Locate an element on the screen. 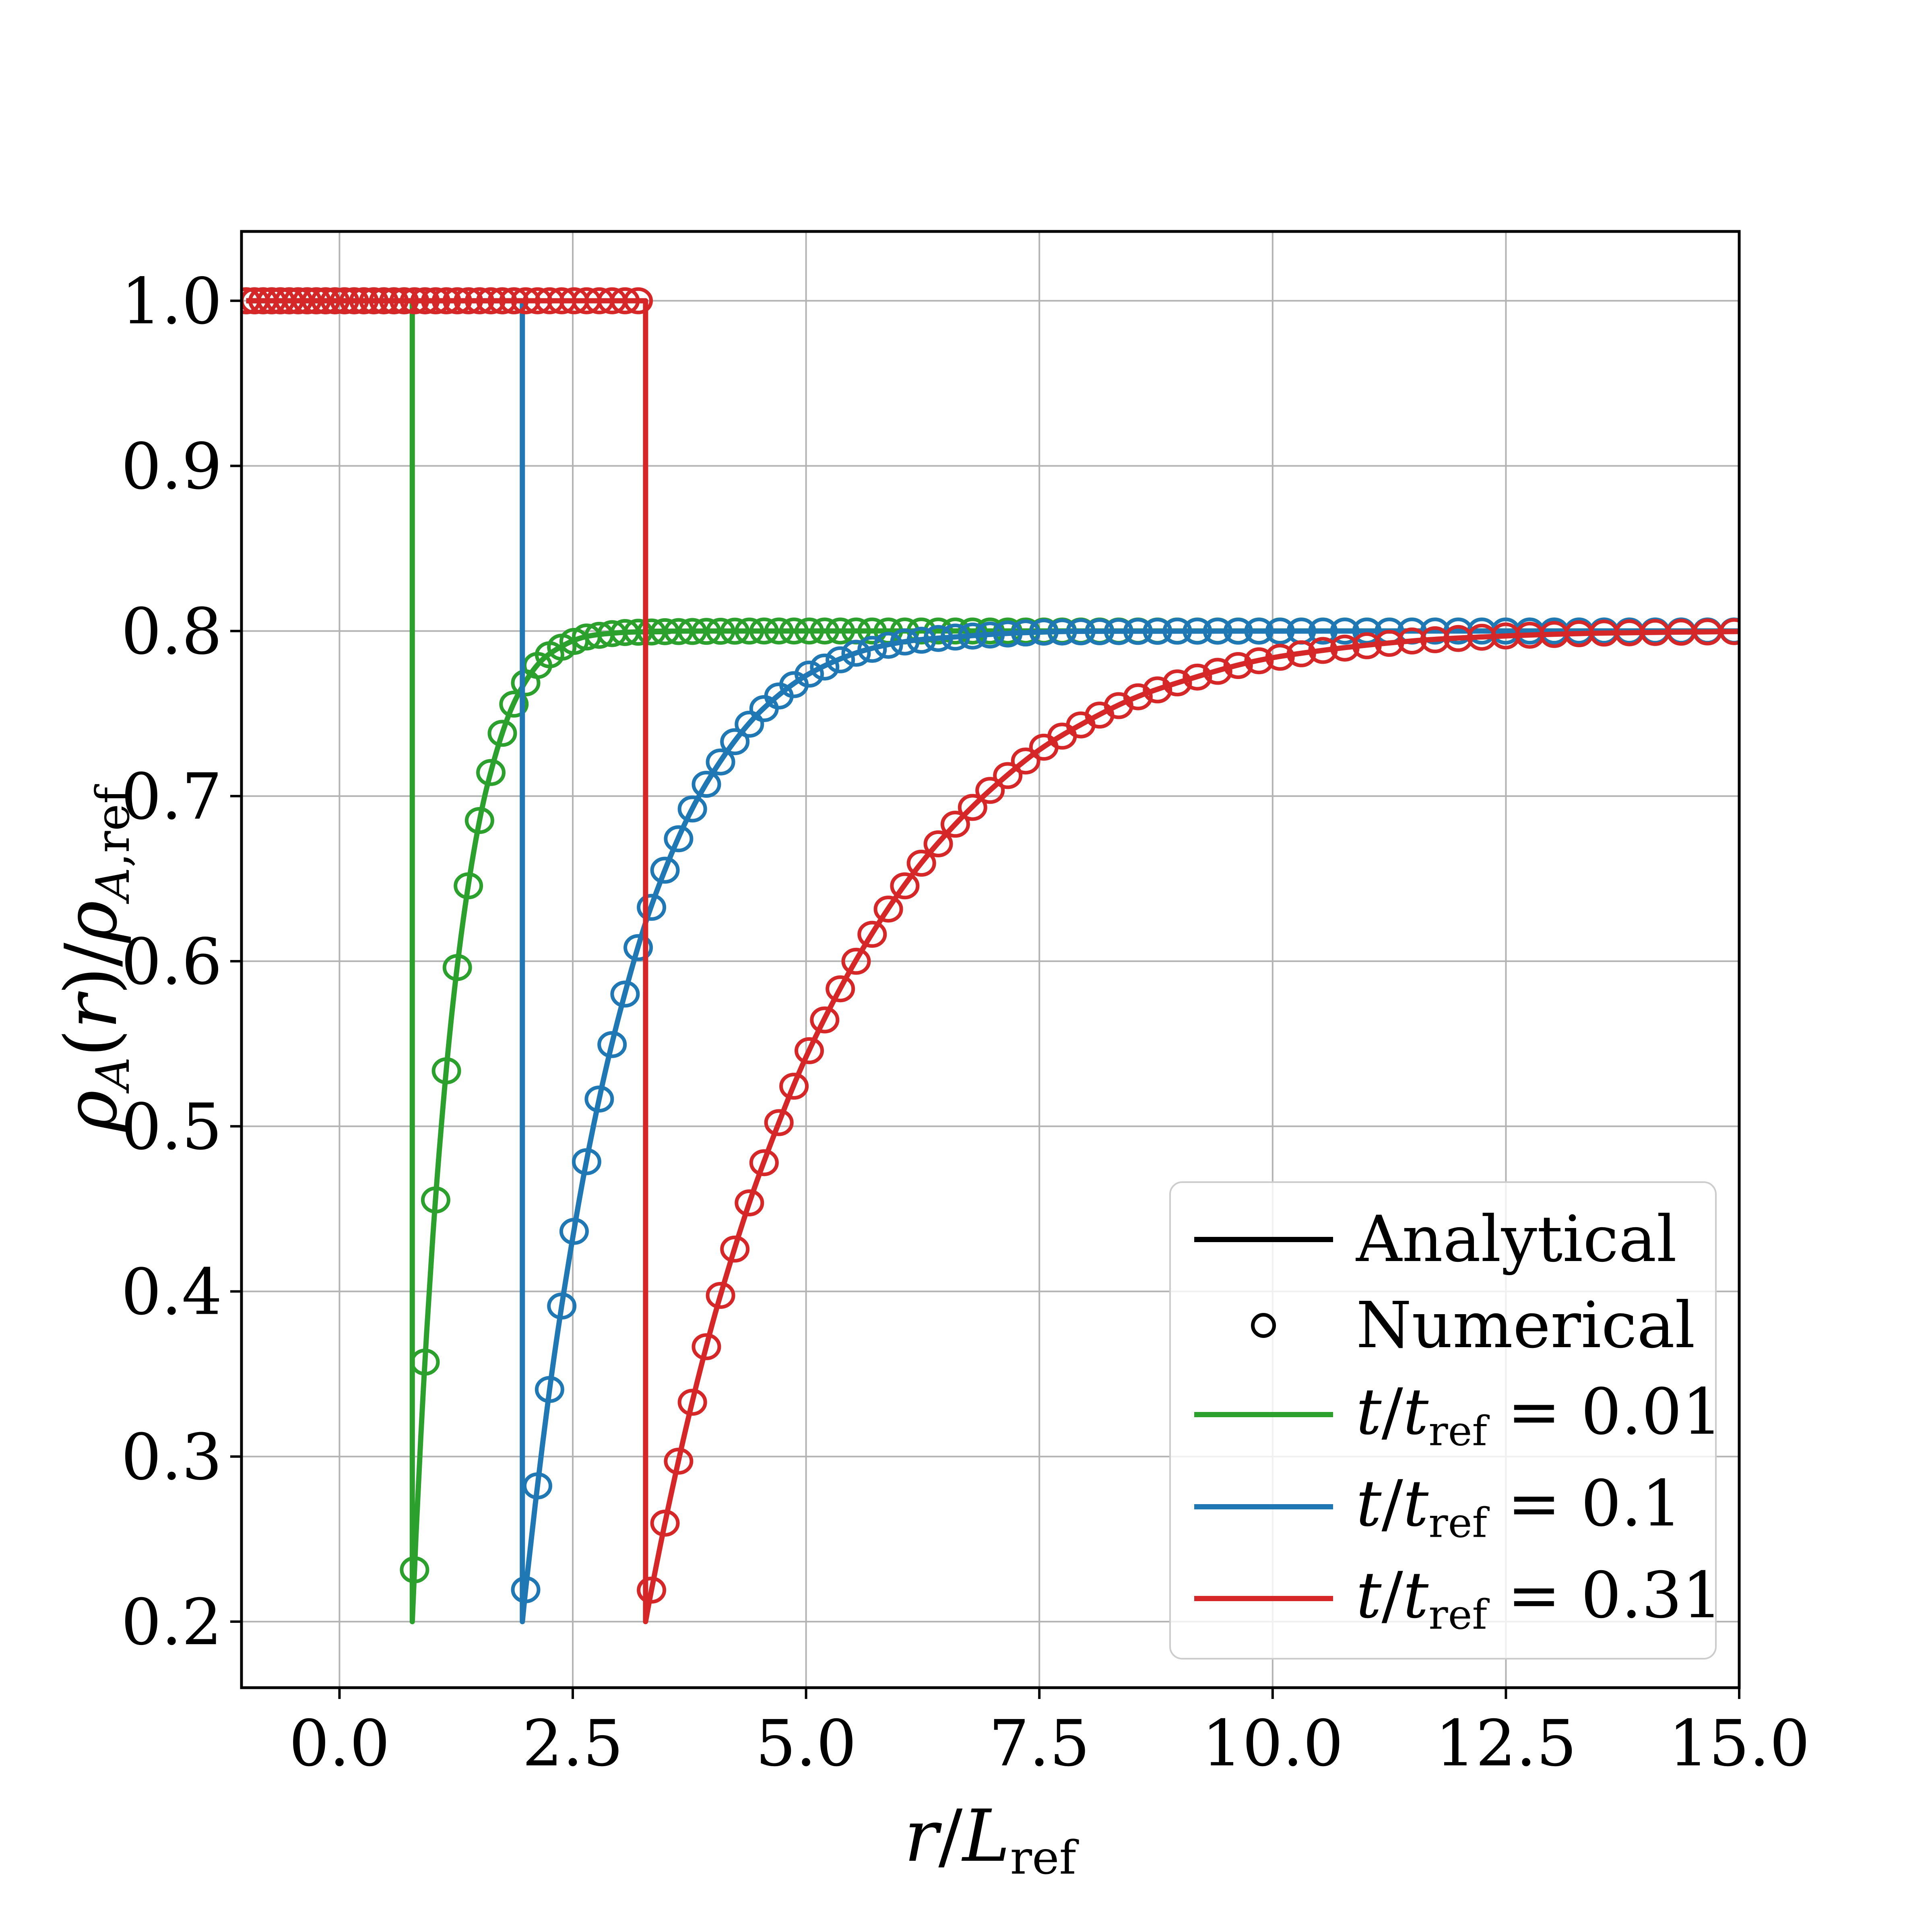  label-part: A is located at coordinates (113, 1073).